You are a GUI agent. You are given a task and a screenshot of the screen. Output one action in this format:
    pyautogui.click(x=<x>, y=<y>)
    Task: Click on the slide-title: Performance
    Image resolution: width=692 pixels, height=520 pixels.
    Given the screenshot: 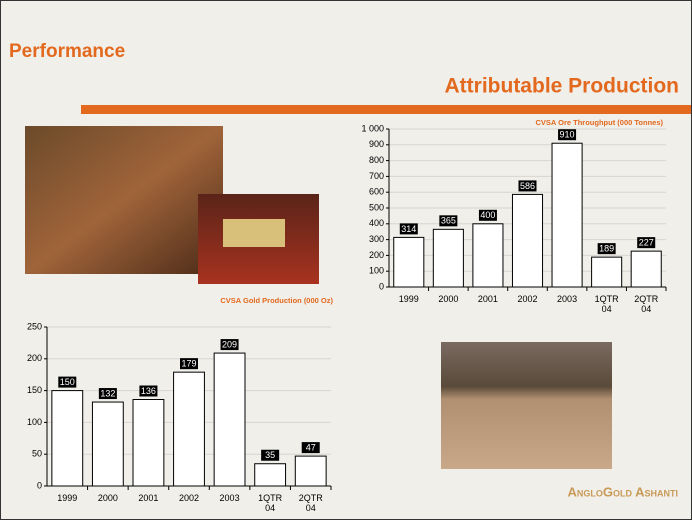 What is the action you would take?
    pyautogui.click(x=67, y=51)
    